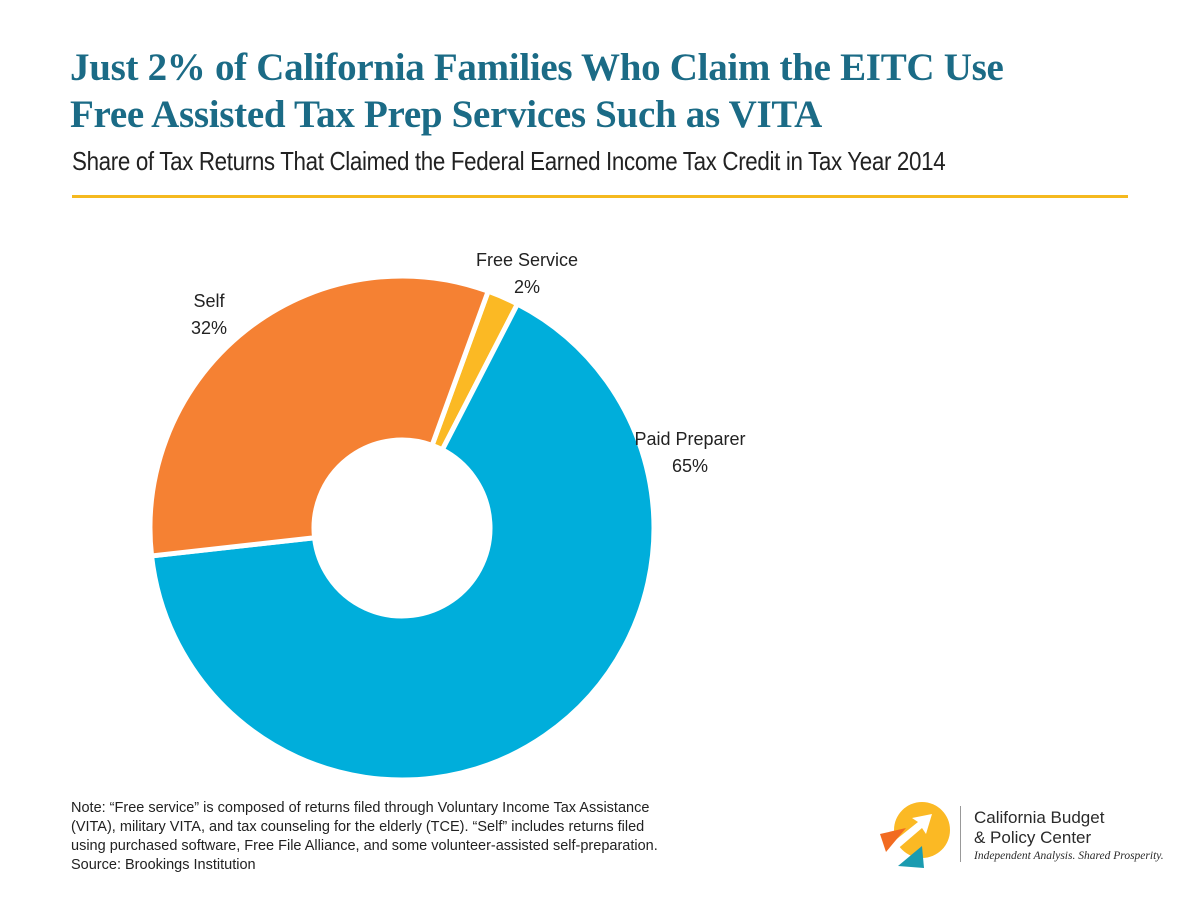  Describe the element at coordinates (209, 328) in the screenshot. I see `slice-value-self: 32%` at that location.